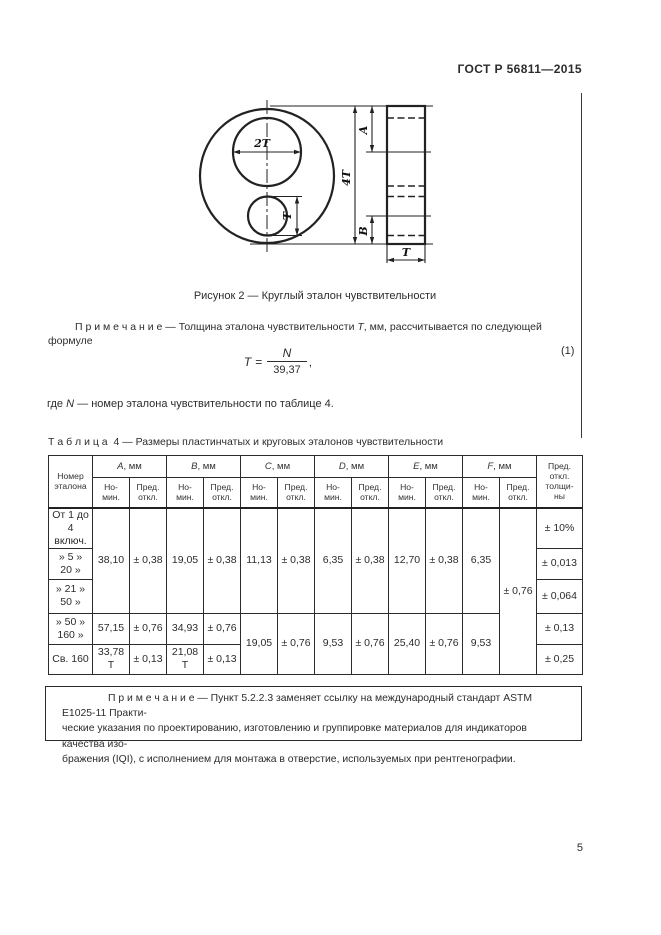 The height and width of the screenshot is (935, 661). What do you see at coordinates (70, 659) in the screenshot?
I see `row-label: Св. 160` at bounding box center [70, 659].